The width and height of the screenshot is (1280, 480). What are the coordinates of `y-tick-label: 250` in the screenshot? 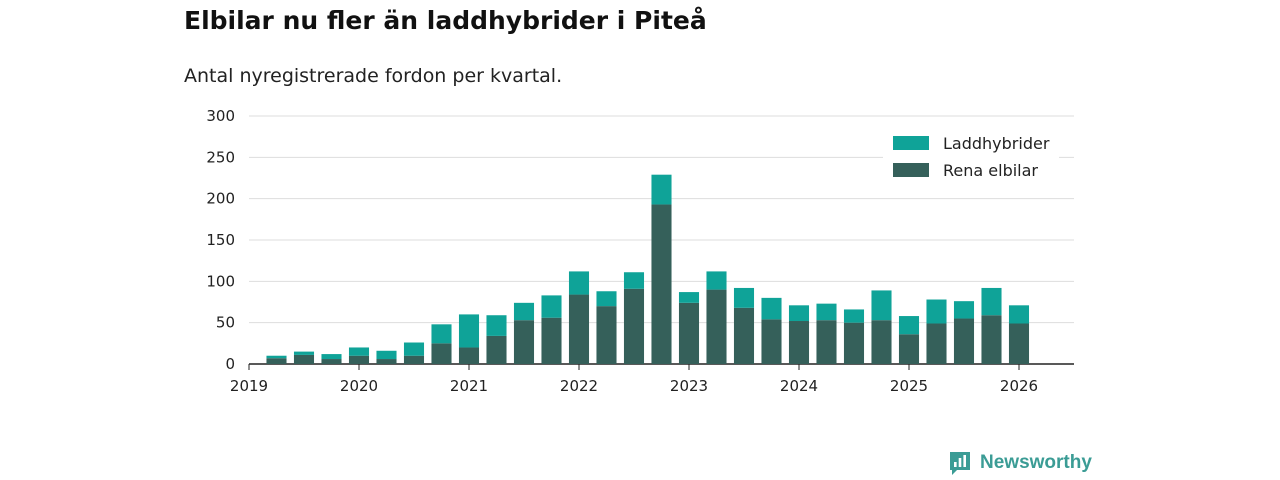 It's located at (220, 157).